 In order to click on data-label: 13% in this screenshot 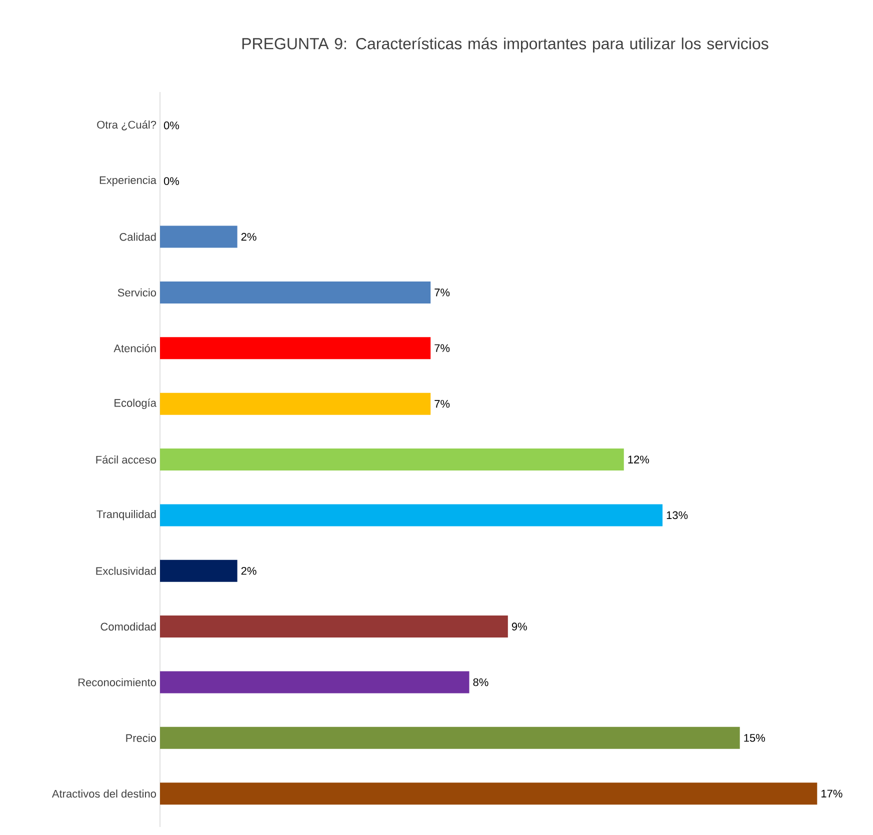, I will do `click(677, 515)`.